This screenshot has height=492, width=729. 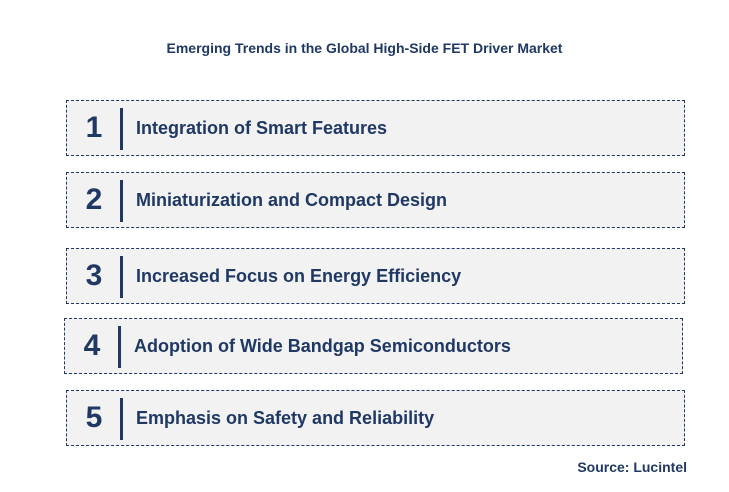 I want to click on trend-label: Integration of Smart Features, so click(x=262, y=127).